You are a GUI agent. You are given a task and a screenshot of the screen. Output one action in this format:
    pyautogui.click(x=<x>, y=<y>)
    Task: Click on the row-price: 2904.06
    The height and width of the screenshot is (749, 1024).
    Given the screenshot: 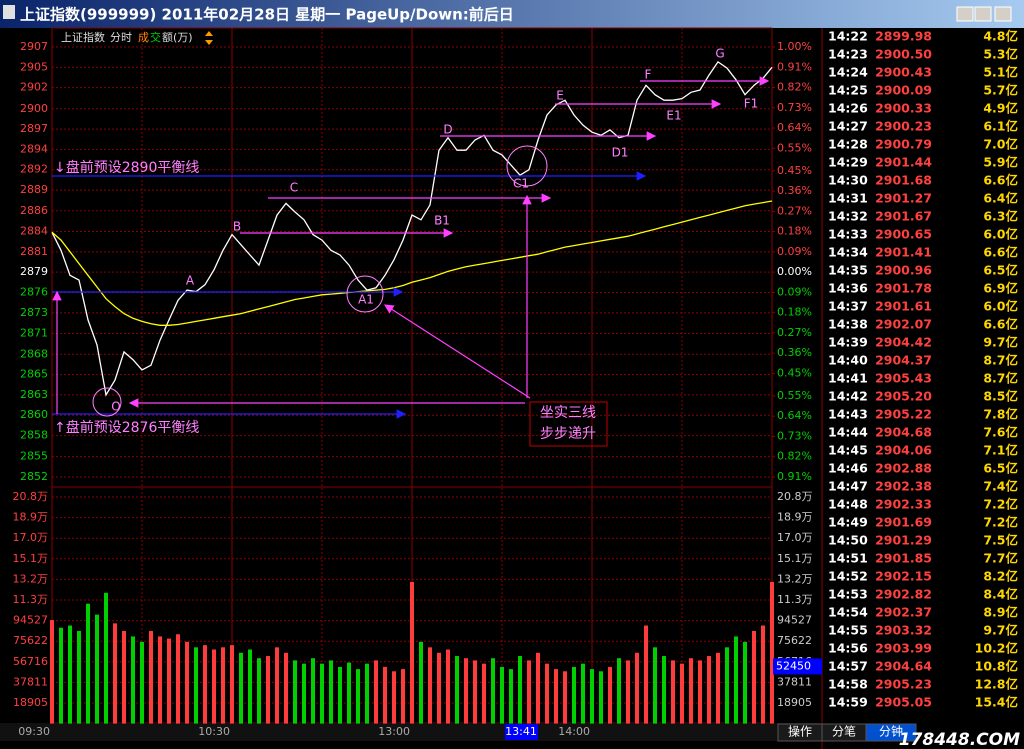 What is the action you would take?
    pyautogui.click(x=903, y=450)
    